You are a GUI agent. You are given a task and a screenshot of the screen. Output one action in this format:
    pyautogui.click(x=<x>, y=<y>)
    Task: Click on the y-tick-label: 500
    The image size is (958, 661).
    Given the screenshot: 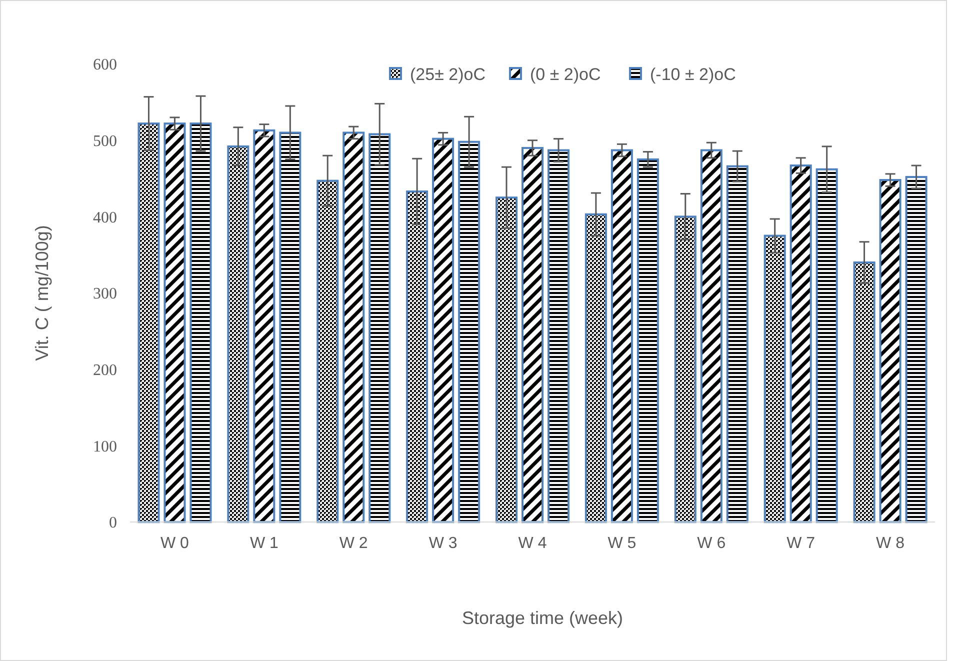 What is the action you would take?
    pyautogui.click(x=105, y=141)
    